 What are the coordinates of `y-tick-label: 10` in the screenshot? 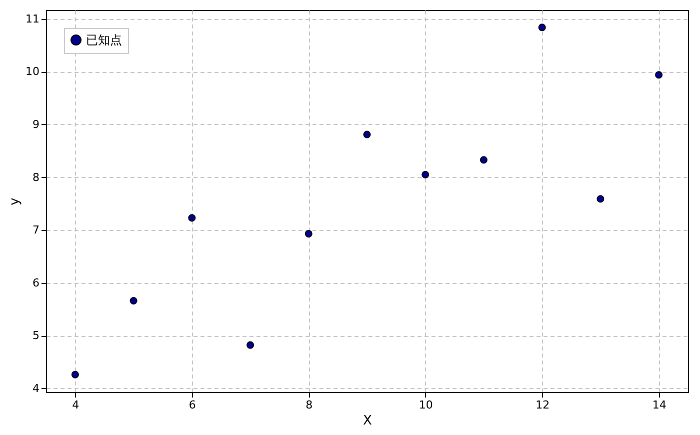 It's located at (33, 71).